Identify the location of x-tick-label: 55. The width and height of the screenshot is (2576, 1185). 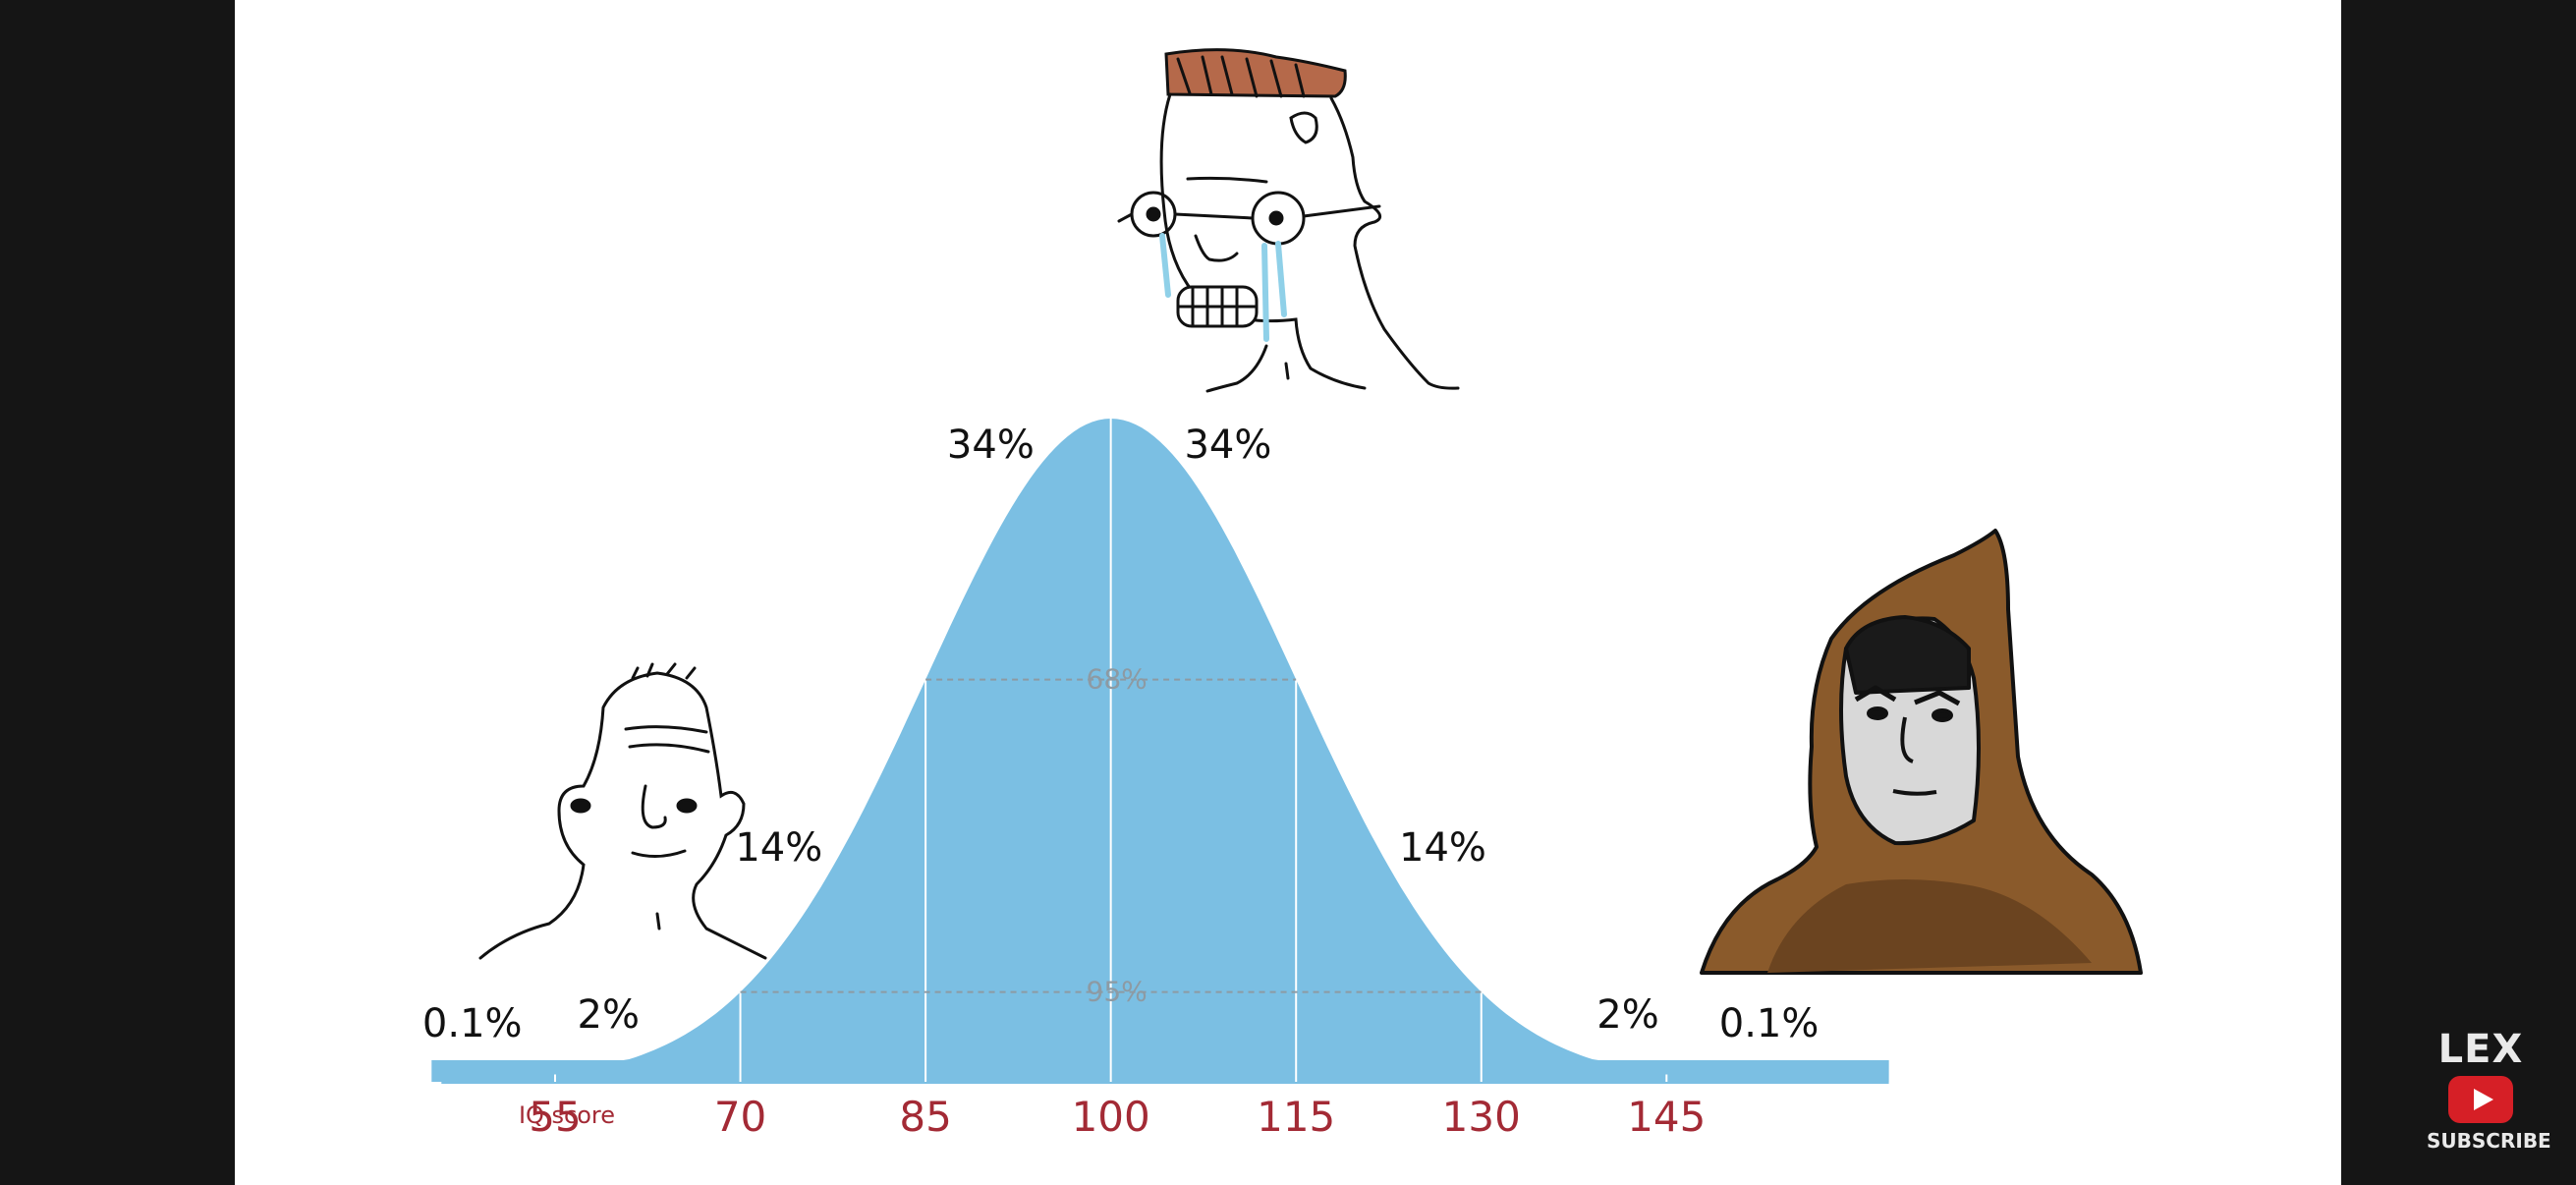
(555, 1117).